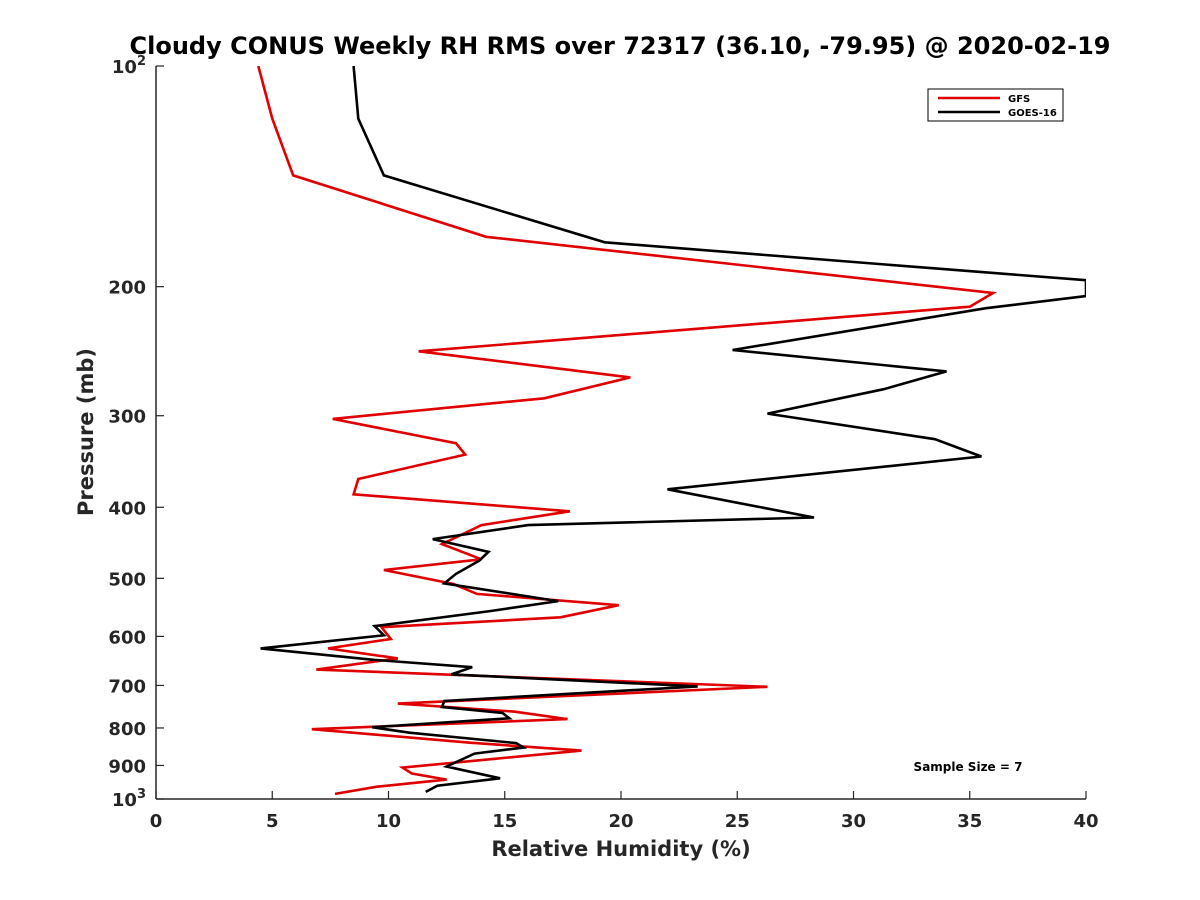 The width and height of the screenshot is (1200, 900). What do you see at coordinates (86, 432) in the screenshot?
I see `y-axis-label: Pressure (mb)` at bounding box center [86, 432].